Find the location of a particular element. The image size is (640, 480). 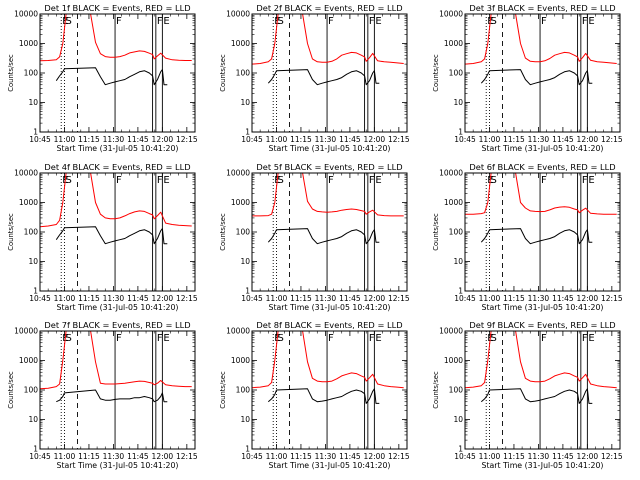

chart-title: Det 9f BLACK = Events, RED = LLD is located at coordinates (542, 325).